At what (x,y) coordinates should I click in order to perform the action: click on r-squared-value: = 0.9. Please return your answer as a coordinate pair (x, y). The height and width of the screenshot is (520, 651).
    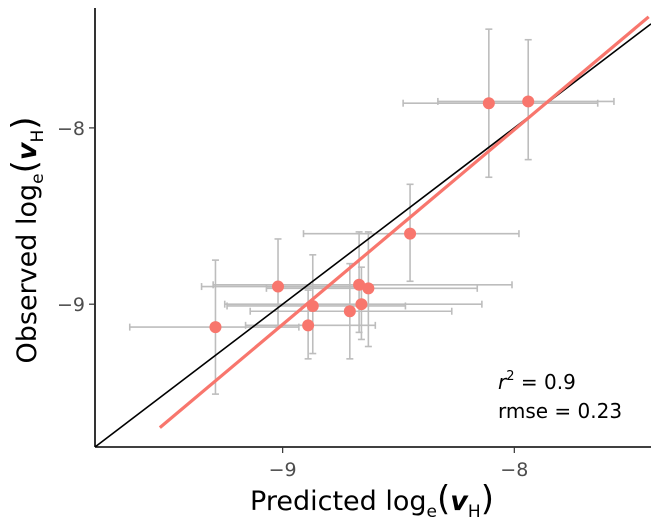
    Looking at the image, I should click on (545, 382).